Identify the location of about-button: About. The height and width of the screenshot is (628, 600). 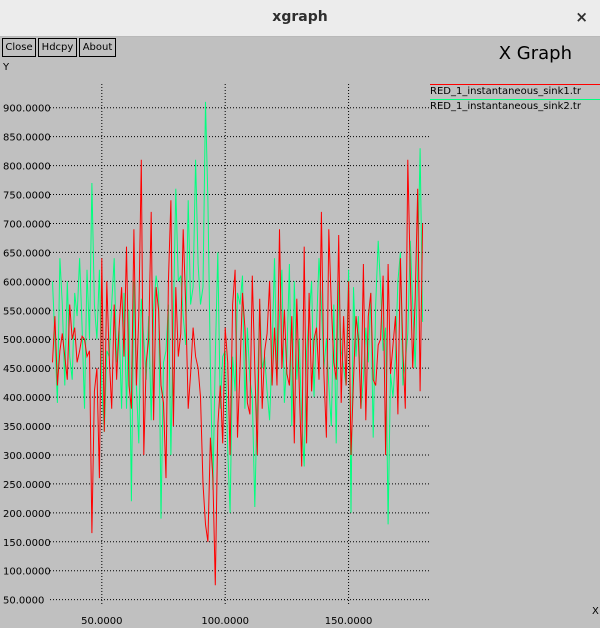
(97, 47).